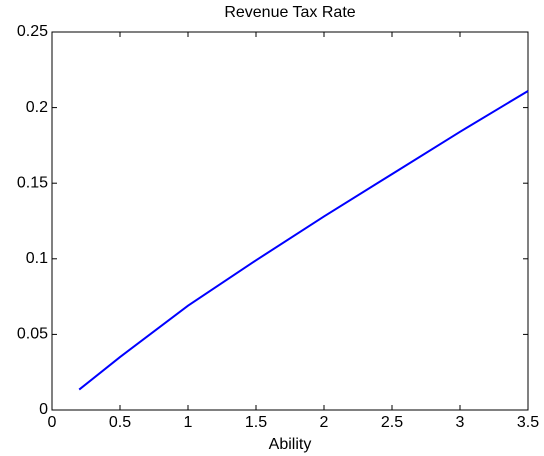 The height and width of the screenshot is (456, 544). Describe the element at coordinates (289, 12) in the screenshot. I see `chart-title: Revenue Tax Rate` at that location.